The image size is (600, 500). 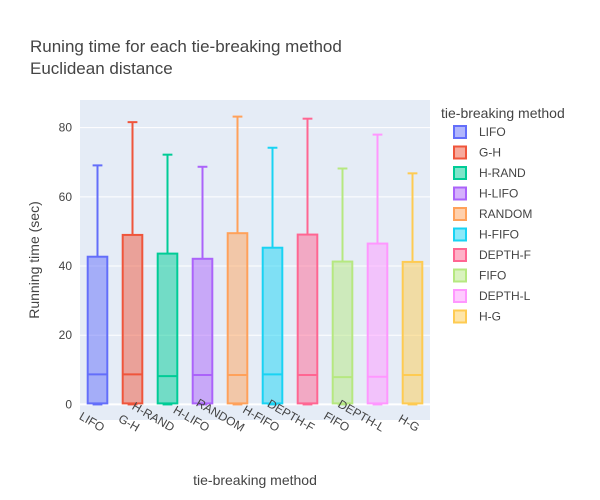 I want to click on y-tick-label: 80, so click(x=66, y=128).